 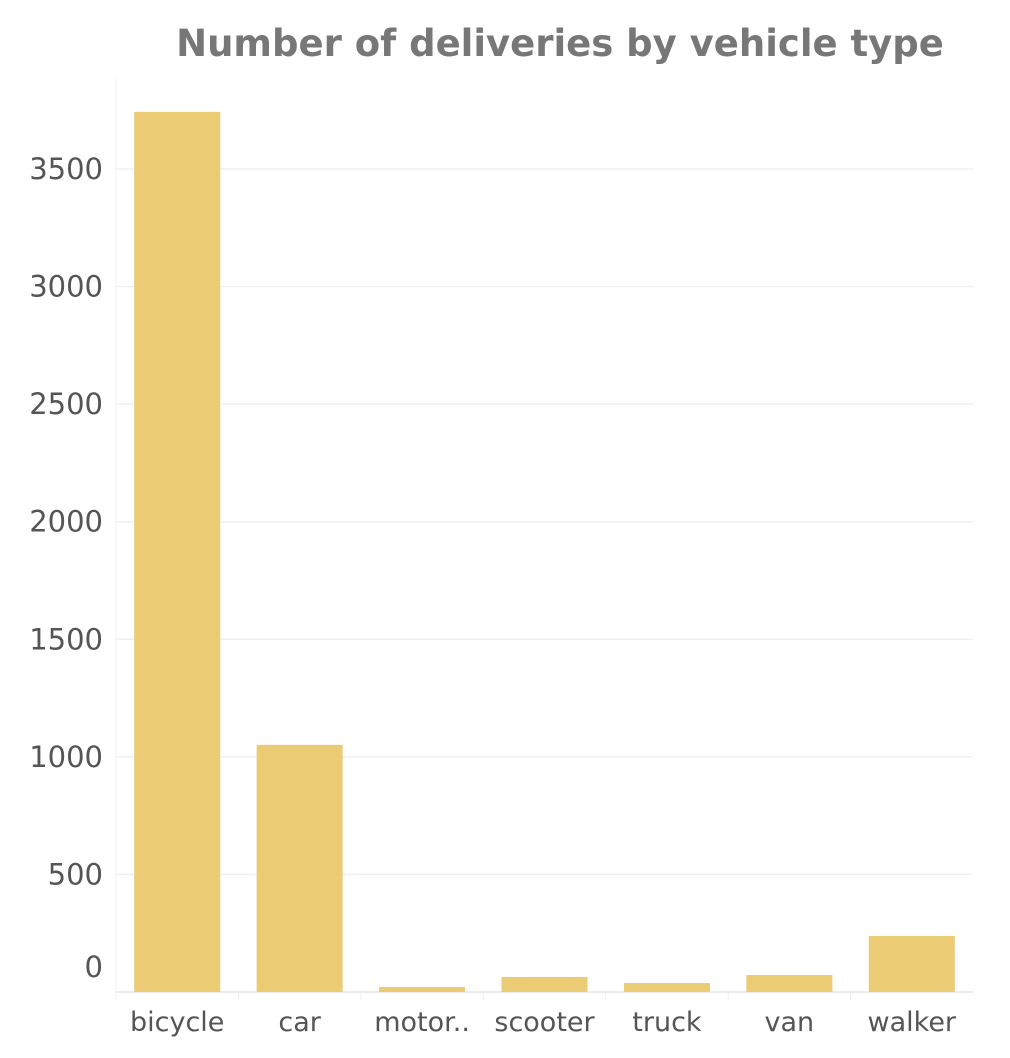 I want to click on bar-truck, so click(x=666, y=987).